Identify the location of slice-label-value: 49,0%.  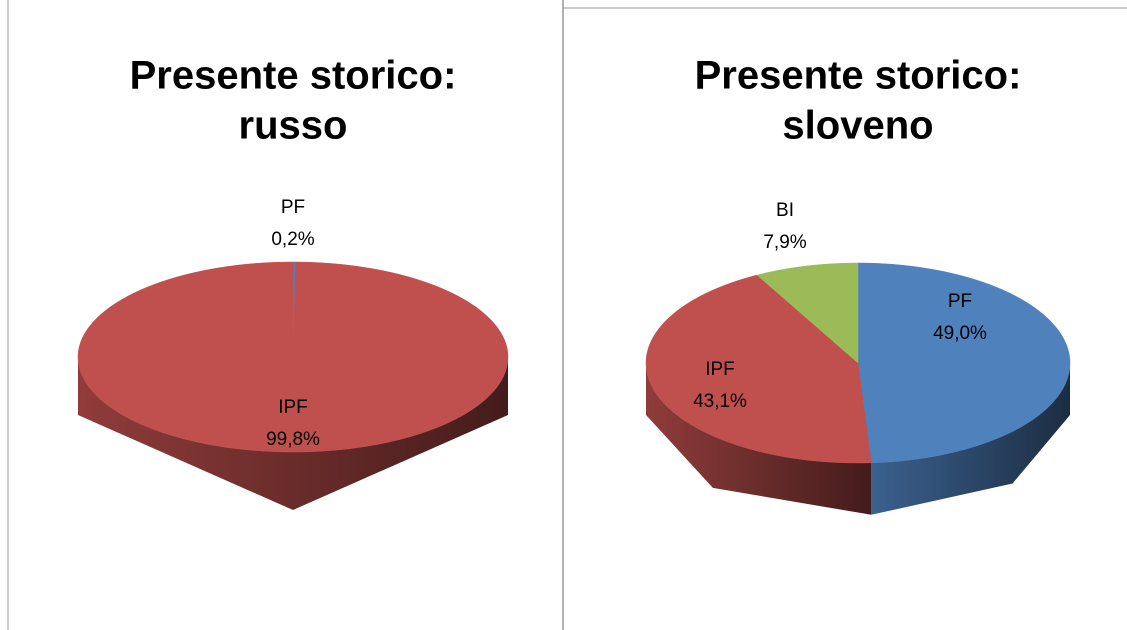
(960, 333).